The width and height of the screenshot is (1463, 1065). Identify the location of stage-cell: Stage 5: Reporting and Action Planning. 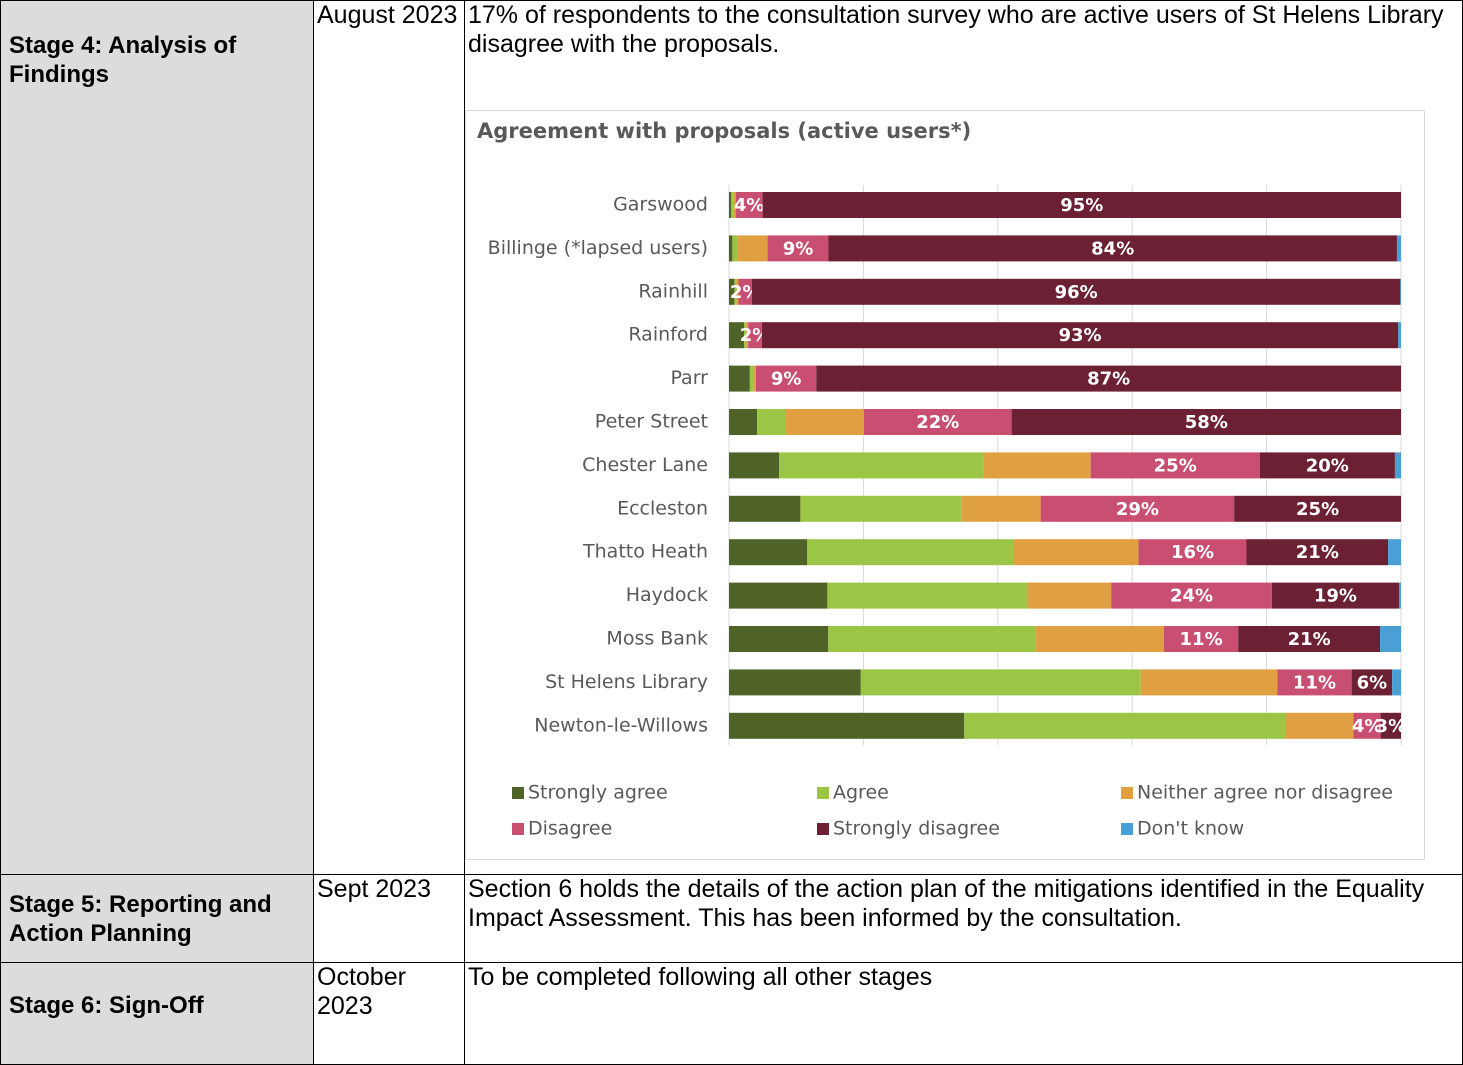
(157, 918).